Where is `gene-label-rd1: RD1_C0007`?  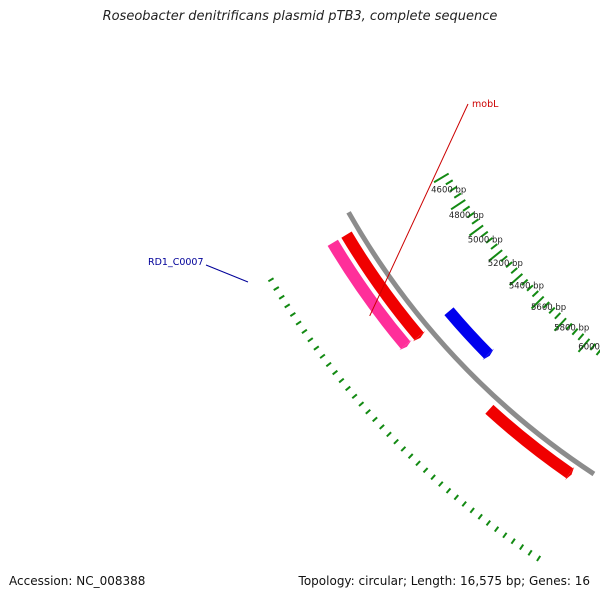 gene-label-rd1: RD1_C0007 is located at coordinates (176, 262).